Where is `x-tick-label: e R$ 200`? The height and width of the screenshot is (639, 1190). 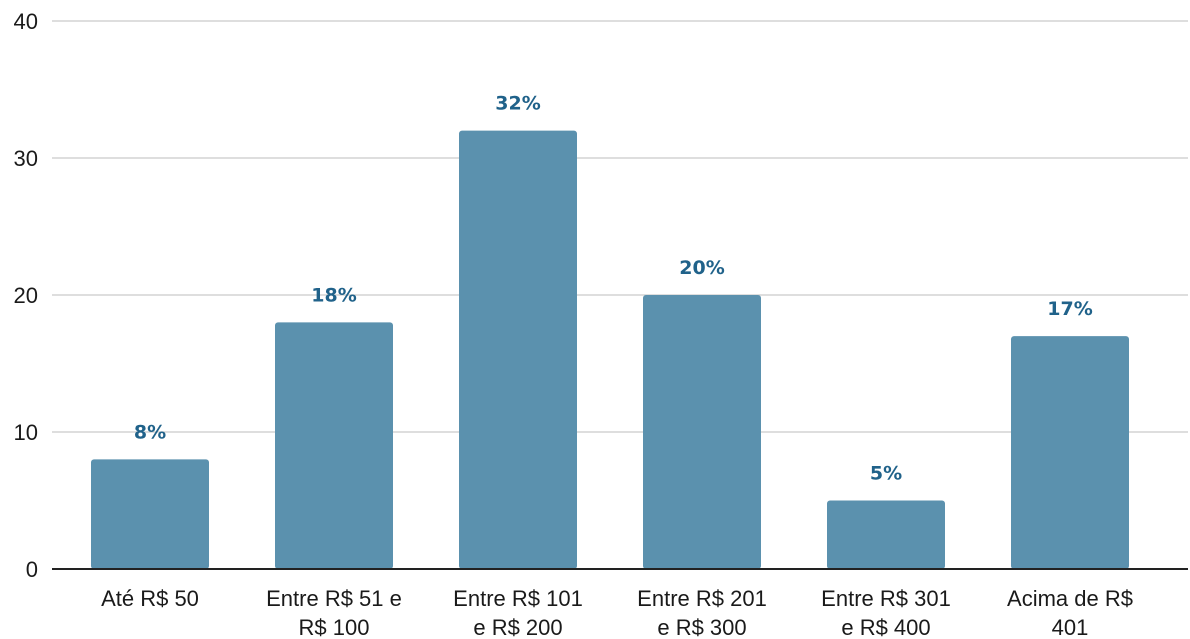
x-tick-label: e R$ 200 is located at coordinates (517, 627).